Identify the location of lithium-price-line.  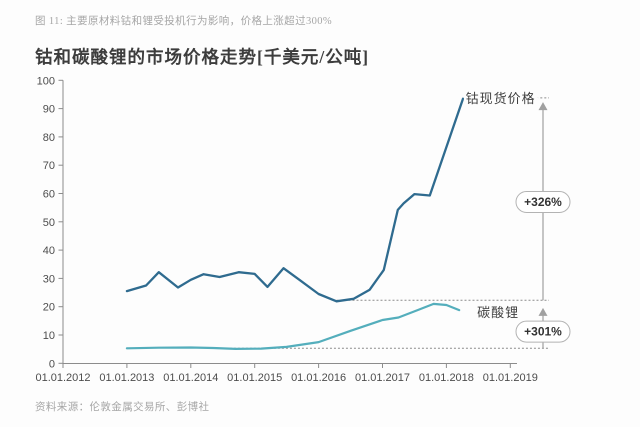
(293, 326).